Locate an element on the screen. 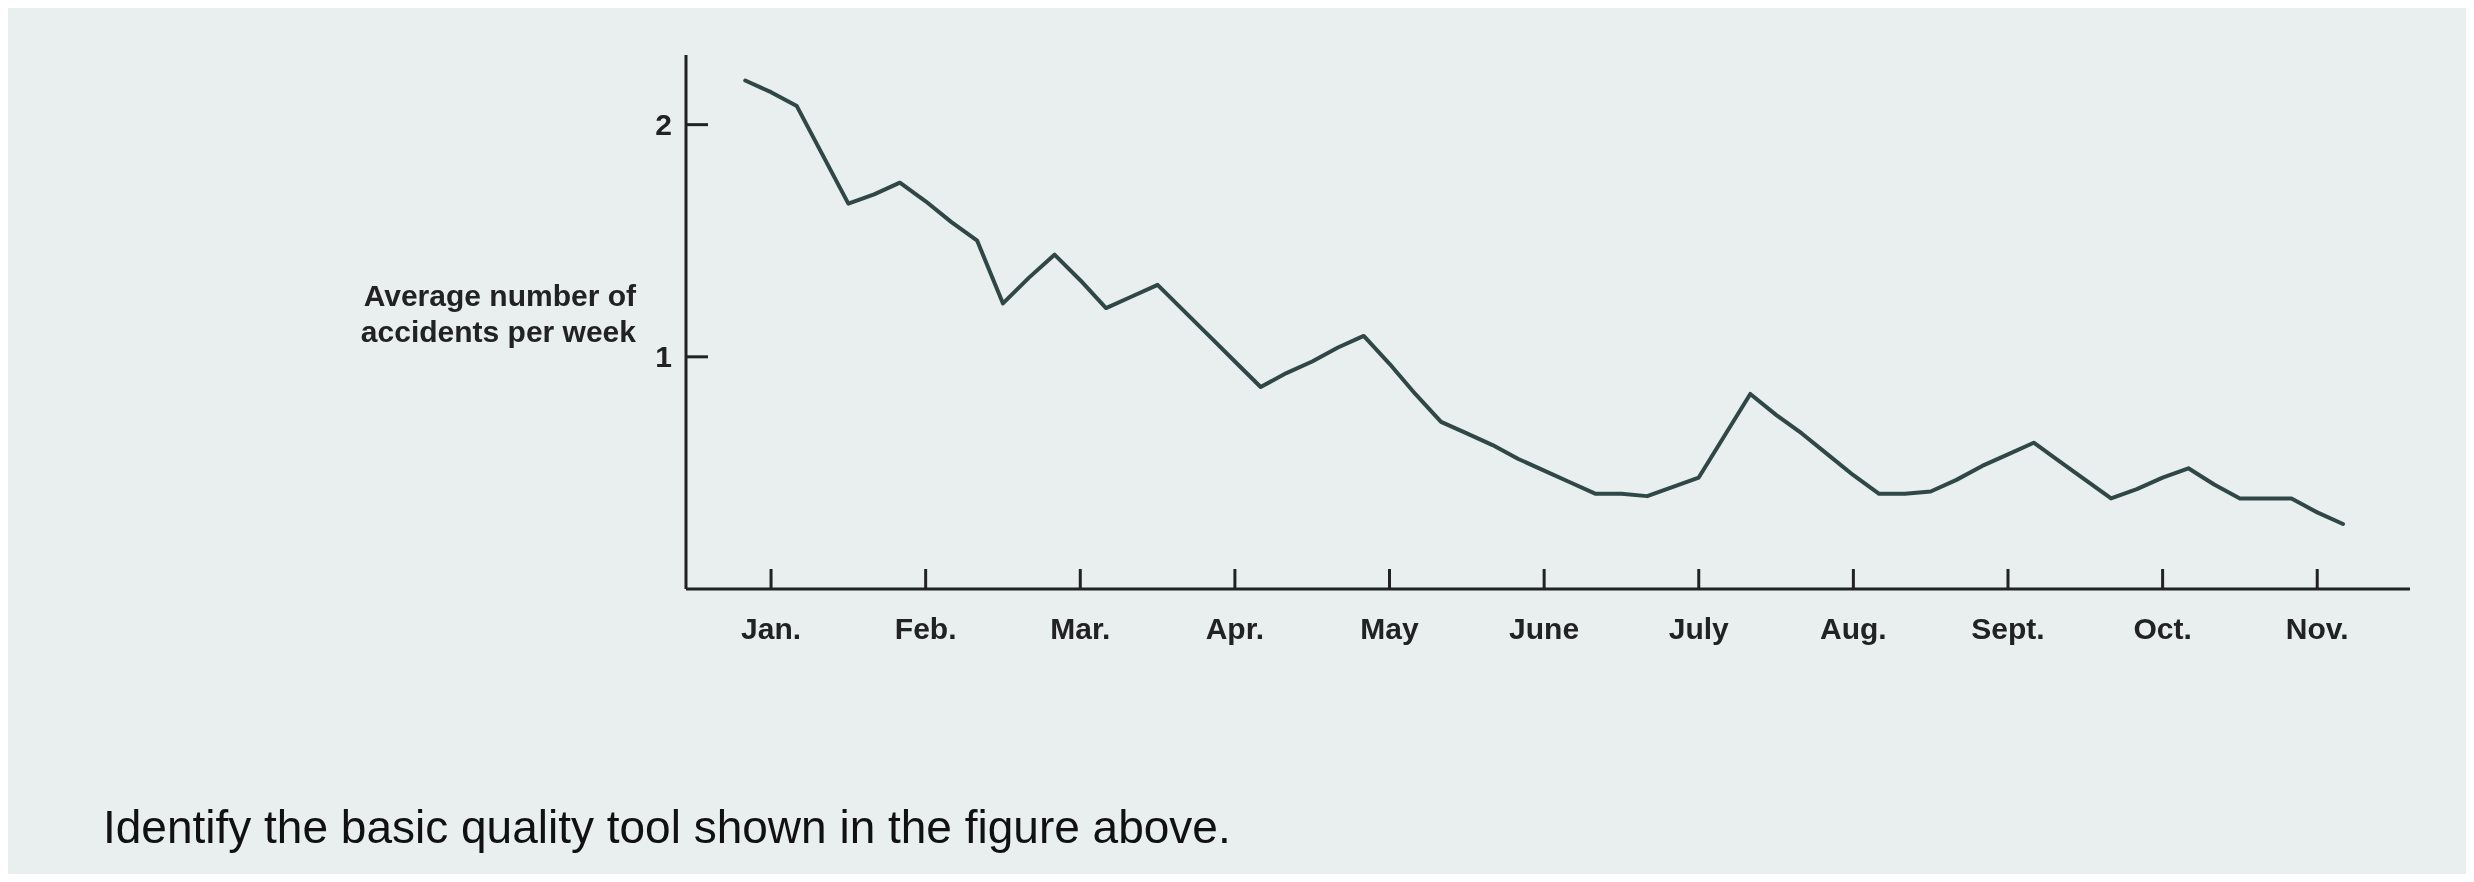 Image resolution: width=2474 pixels, height=882 pixels. x-tick-label: June is located at coordinates (1544, 628).